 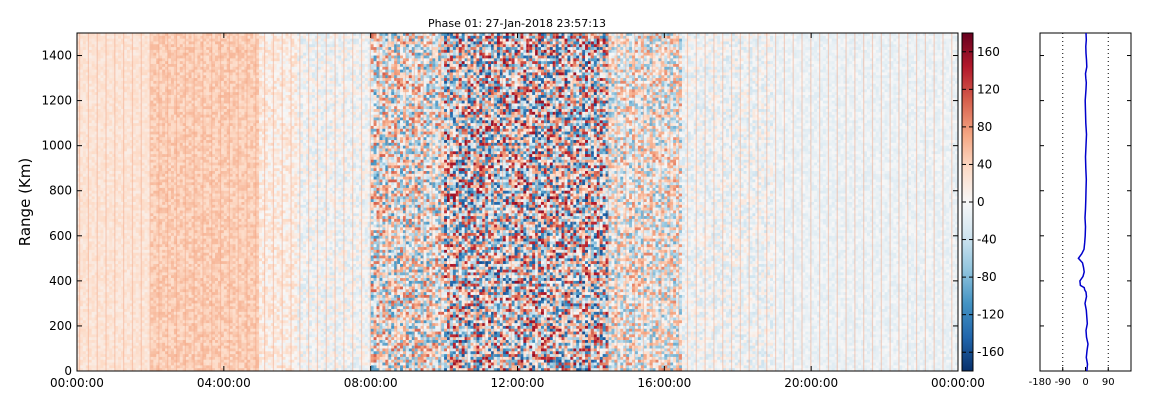 What do you see at coordinates (371, 383) in the screenshot?
I see `x-tick-label: 08:00:00` at bounding box center [371, 383].